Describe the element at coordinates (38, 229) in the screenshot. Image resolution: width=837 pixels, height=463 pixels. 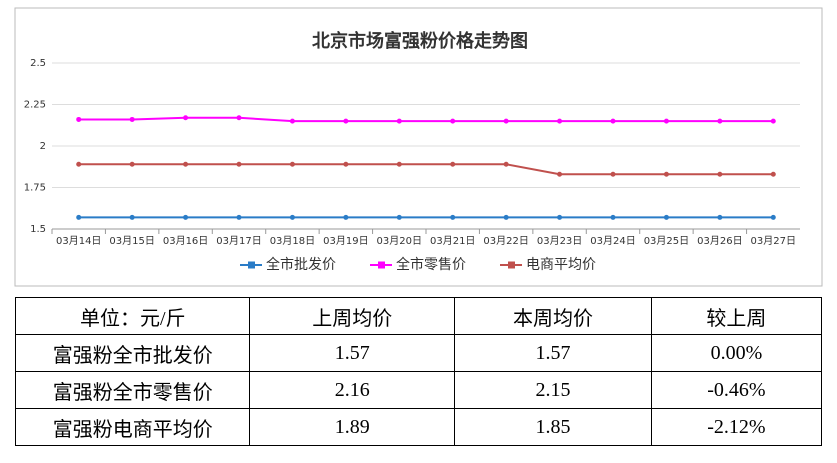
I see `y-tick-label: 1.5` at that location.